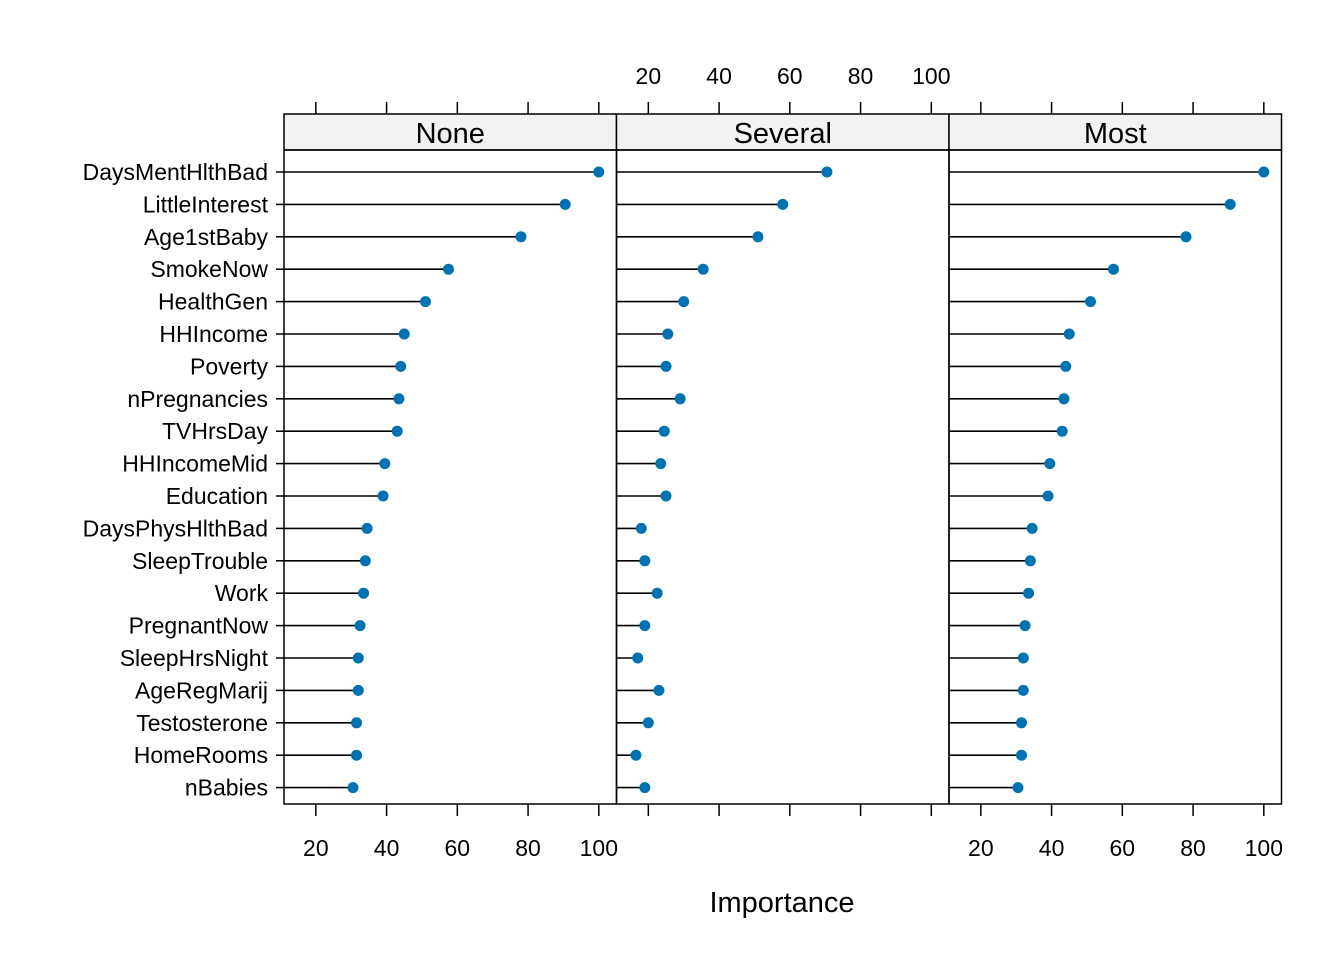  Describe the element at coordinates (175, 528) in the screenshot. I see `feature-label: DaysPhysHlthBad` at that location.